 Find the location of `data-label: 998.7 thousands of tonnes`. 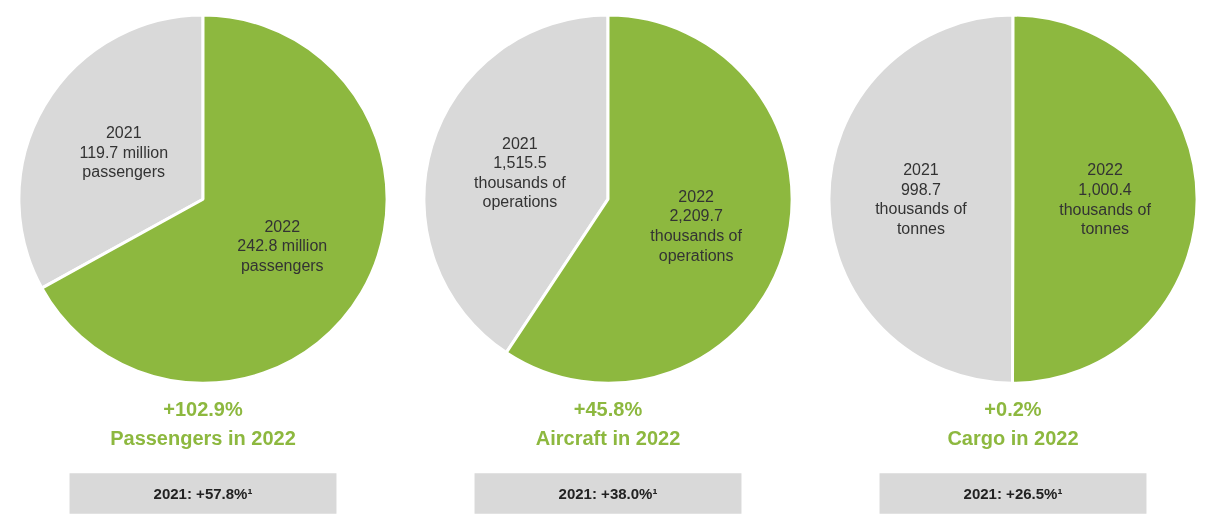

data-label: 998.7 thousands of tonnes is located at coordinates (921, 208).